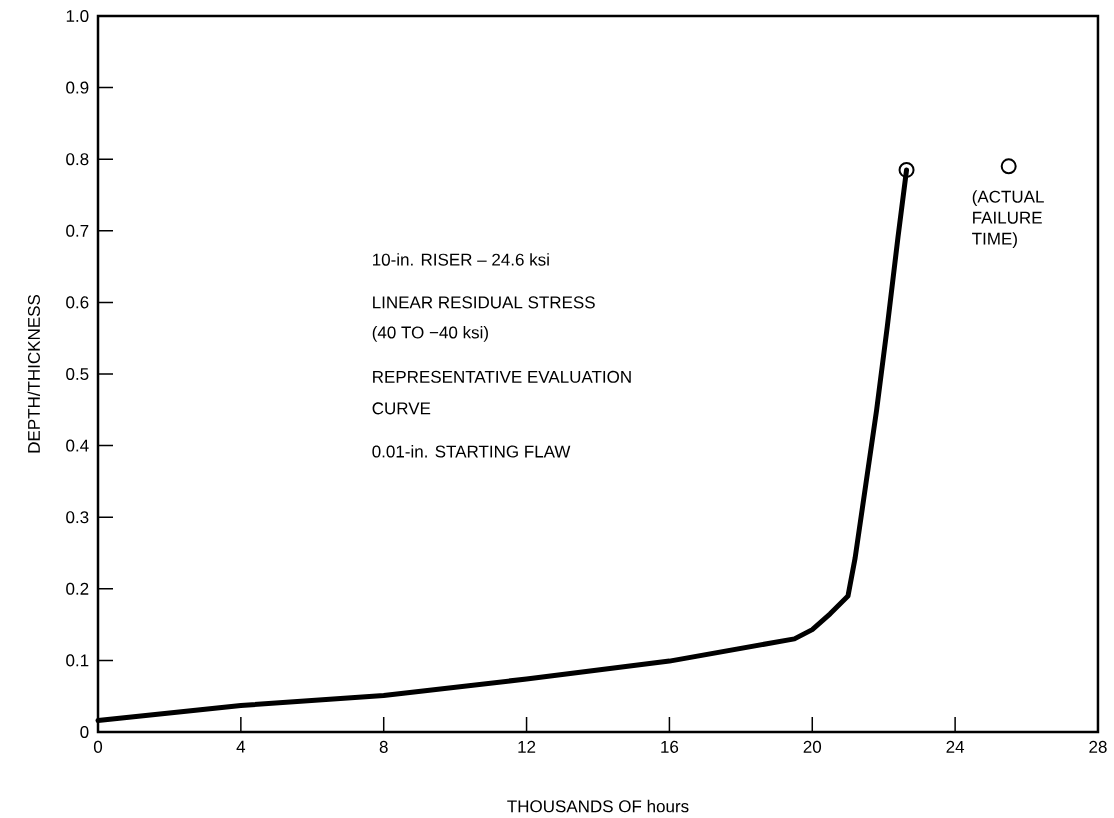 The image size is (1114, 818). I want to click on annotation: LINEAR RESIDUAL STRESS, so click(484, 302).